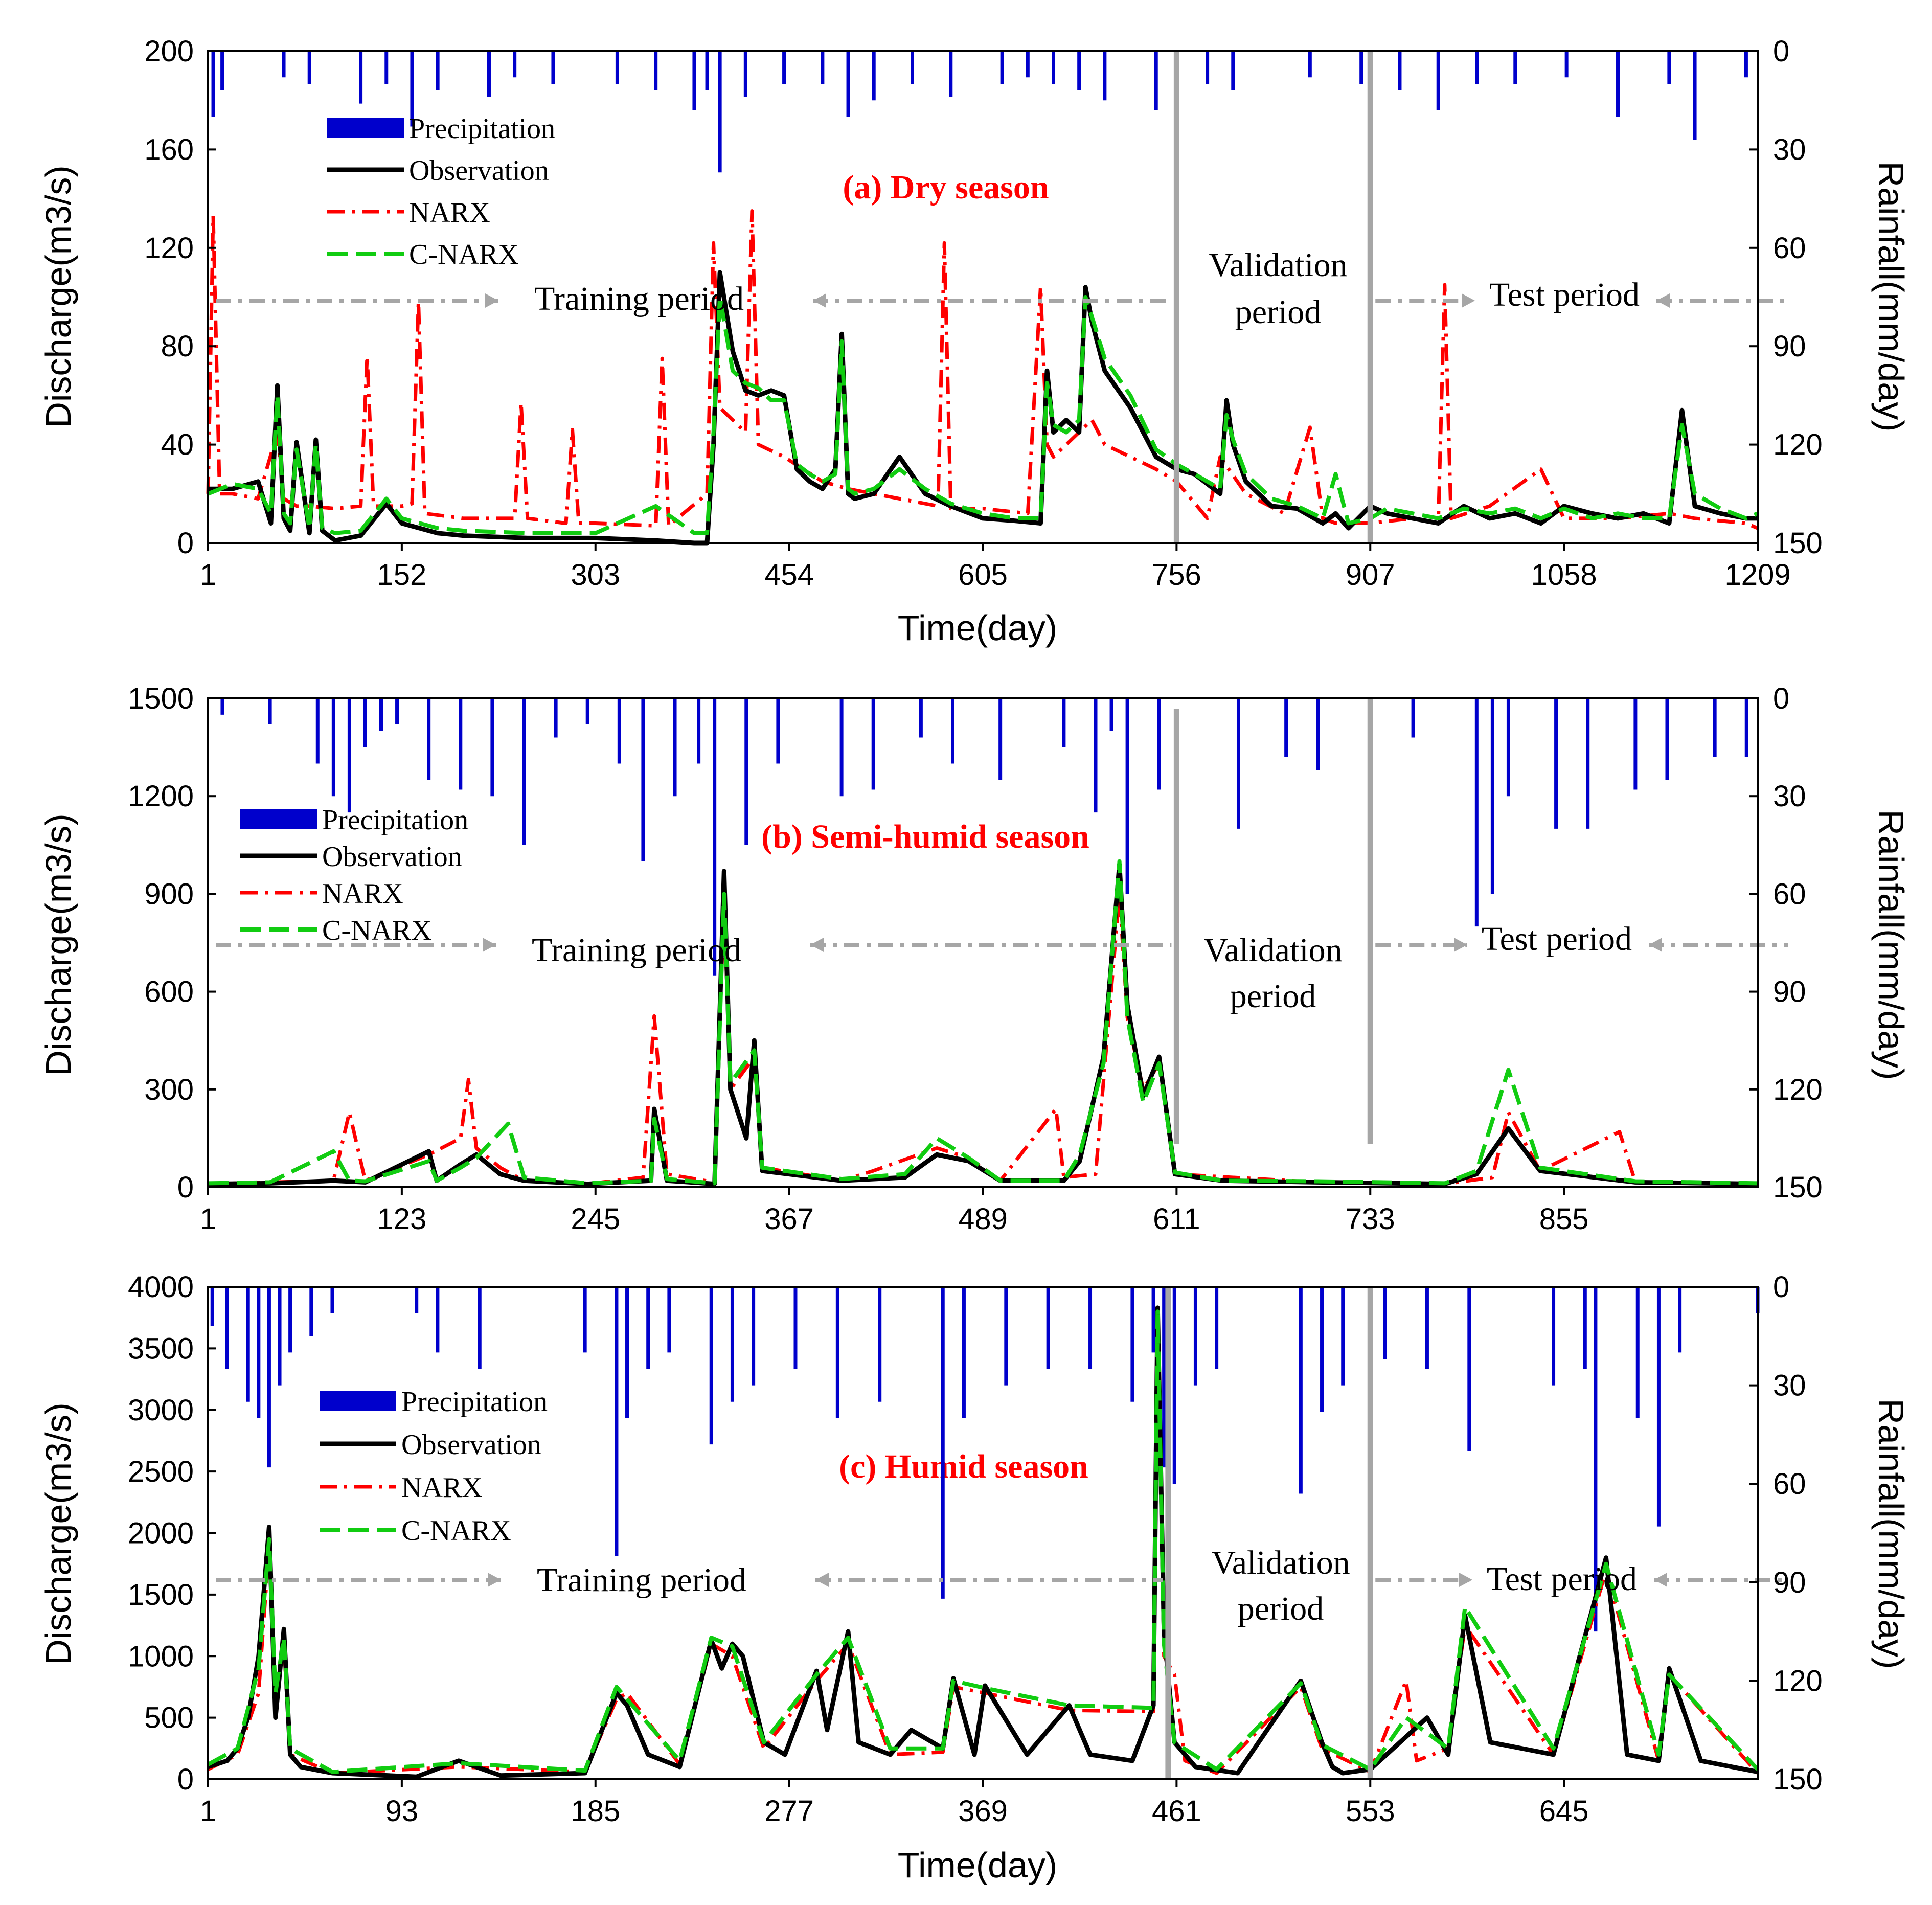 The image size is (1932, 1905). I want to click on y-left-tick-label: 4000, so click(161, 1287).